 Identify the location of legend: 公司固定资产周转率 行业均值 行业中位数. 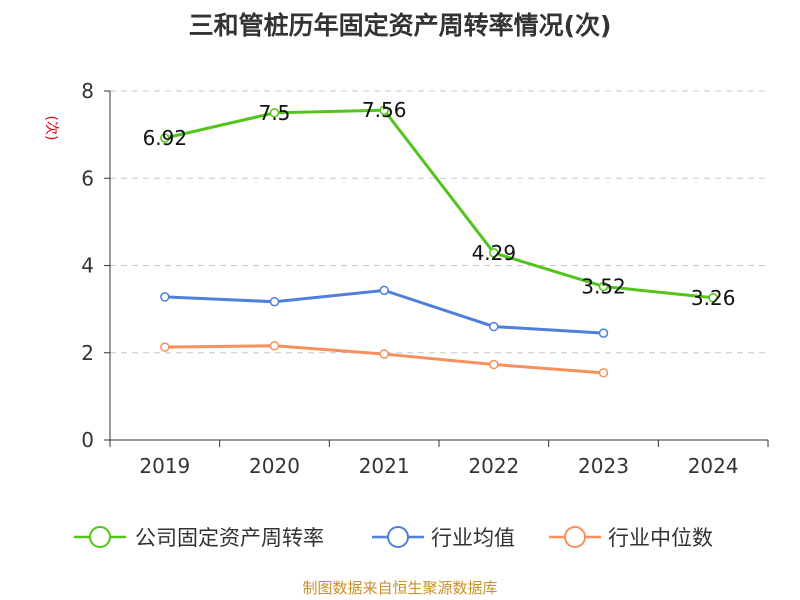
(393, 538).